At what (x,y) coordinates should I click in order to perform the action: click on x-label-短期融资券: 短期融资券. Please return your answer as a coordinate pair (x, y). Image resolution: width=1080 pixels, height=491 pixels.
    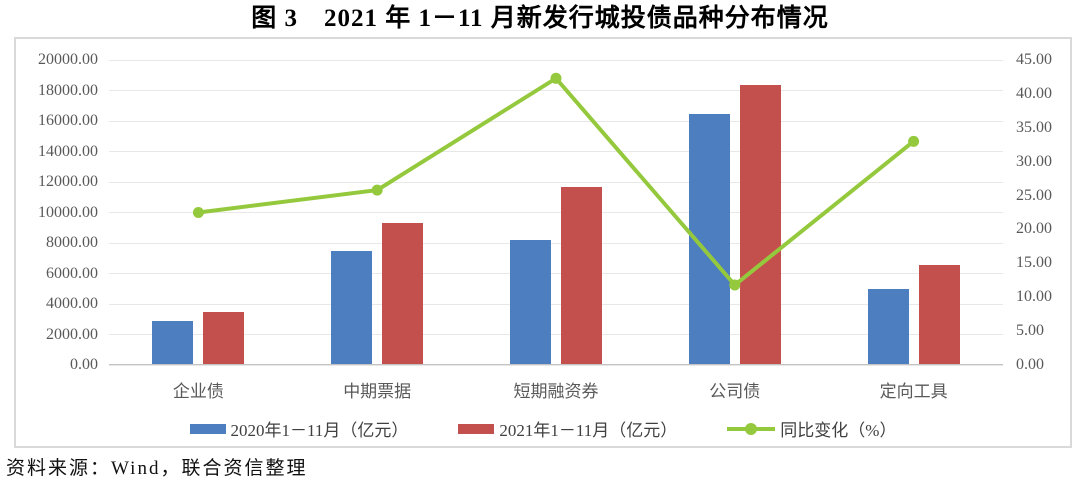
    Looking at the image, I should click on (556, 391).